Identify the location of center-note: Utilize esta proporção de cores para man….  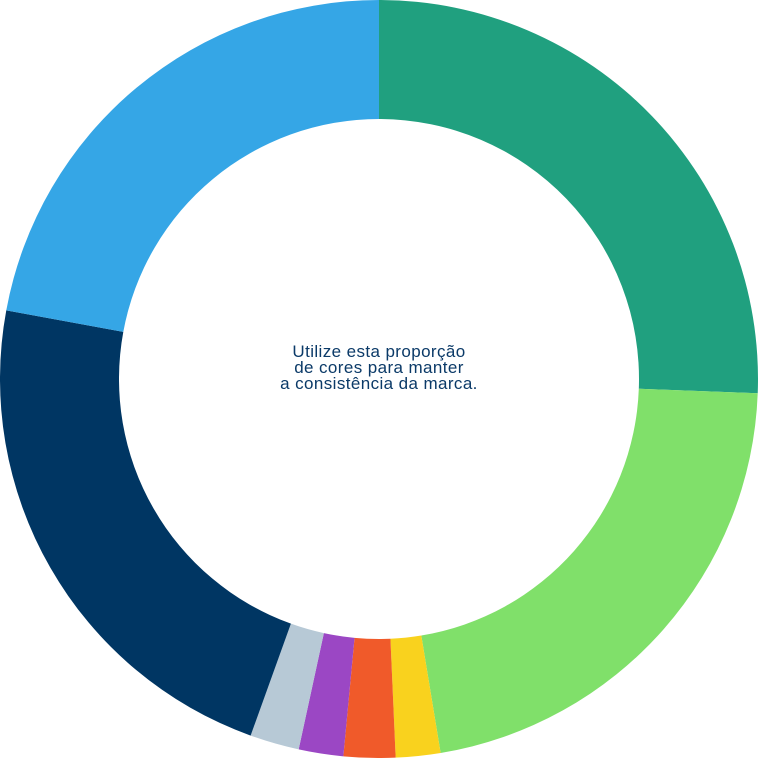
(379, 367).